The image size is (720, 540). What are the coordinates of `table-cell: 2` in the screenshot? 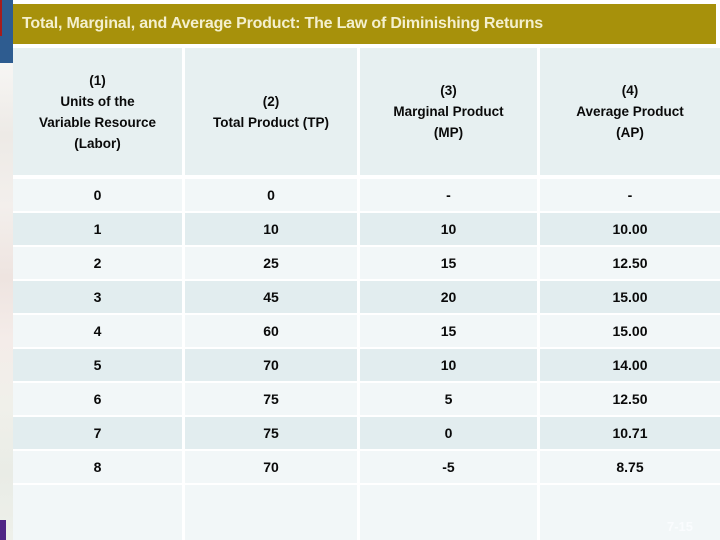 It's located at (99, 263).